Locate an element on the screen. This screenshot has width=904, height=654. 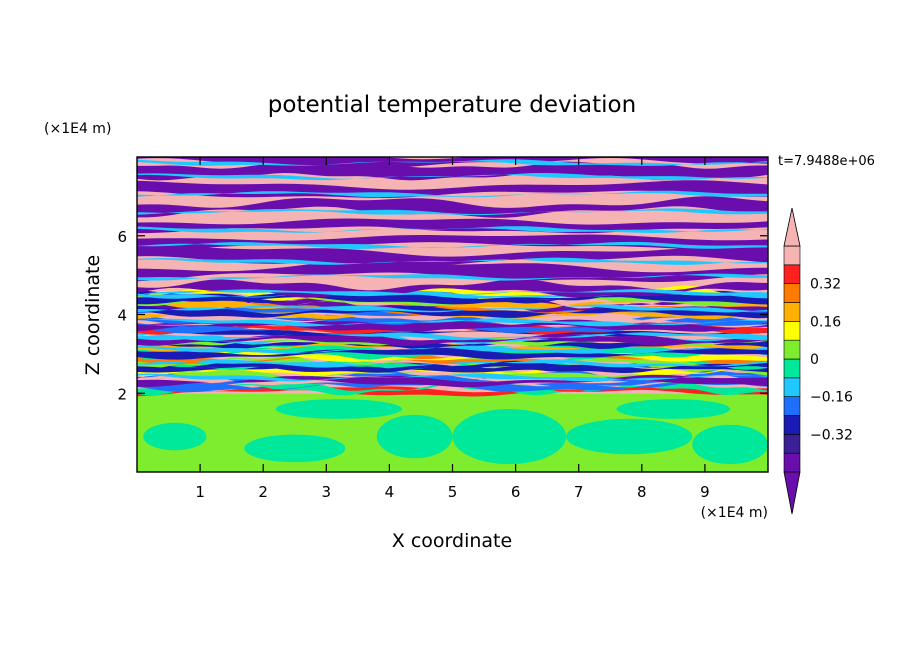
y-tick-label: 6 is located at coordinates (122, 237).